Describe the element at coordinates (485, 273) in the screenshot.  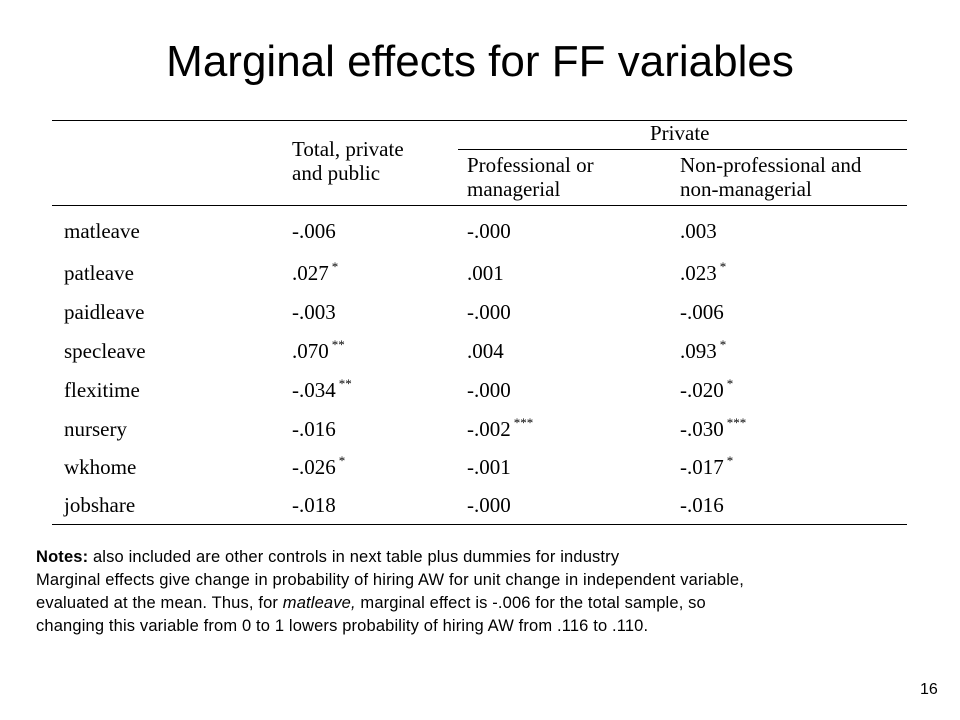
I see `value-professional: .001` at that location.